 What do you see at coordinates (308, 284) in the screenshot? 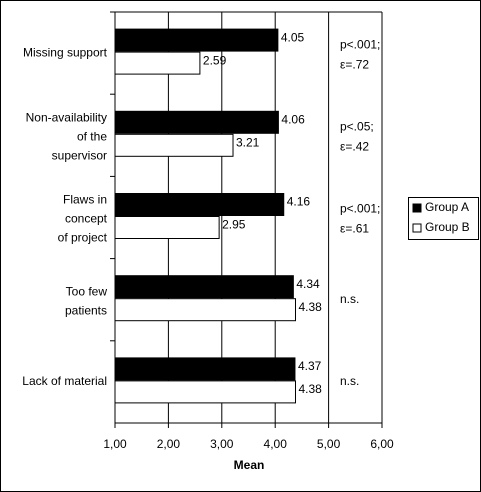
I see `value-label: 4.34` at bounding box center [308, 284].